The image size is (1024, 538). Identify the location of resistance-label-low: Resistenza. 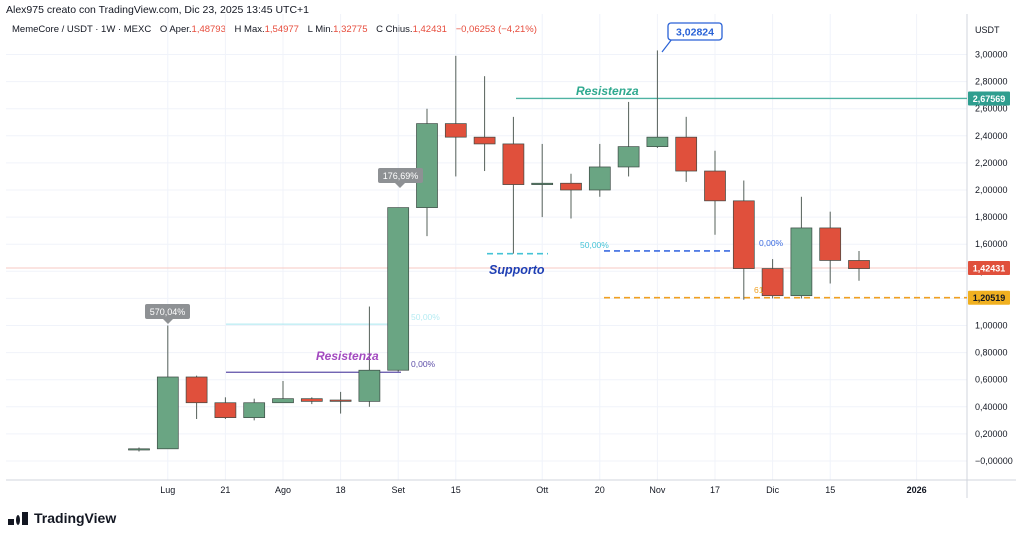
(347, 356).